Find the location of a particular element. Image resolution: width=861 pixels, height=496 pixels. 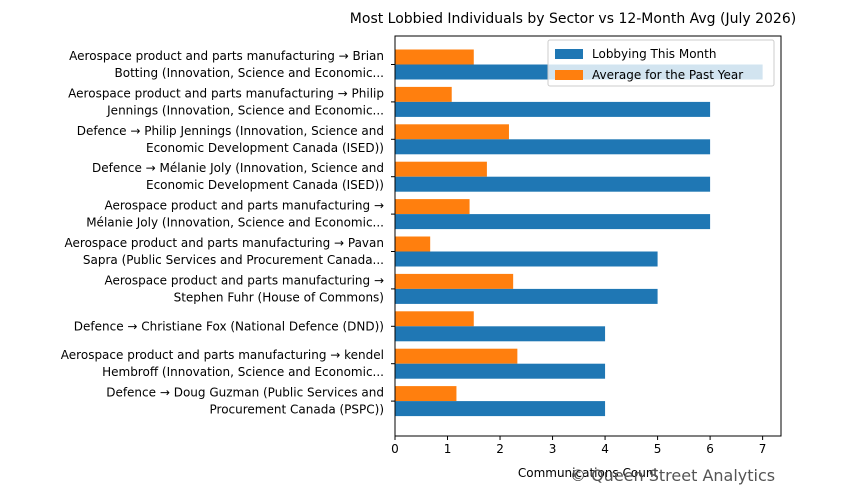

x-tick-label: 4 is located at coordinates (605, 449).